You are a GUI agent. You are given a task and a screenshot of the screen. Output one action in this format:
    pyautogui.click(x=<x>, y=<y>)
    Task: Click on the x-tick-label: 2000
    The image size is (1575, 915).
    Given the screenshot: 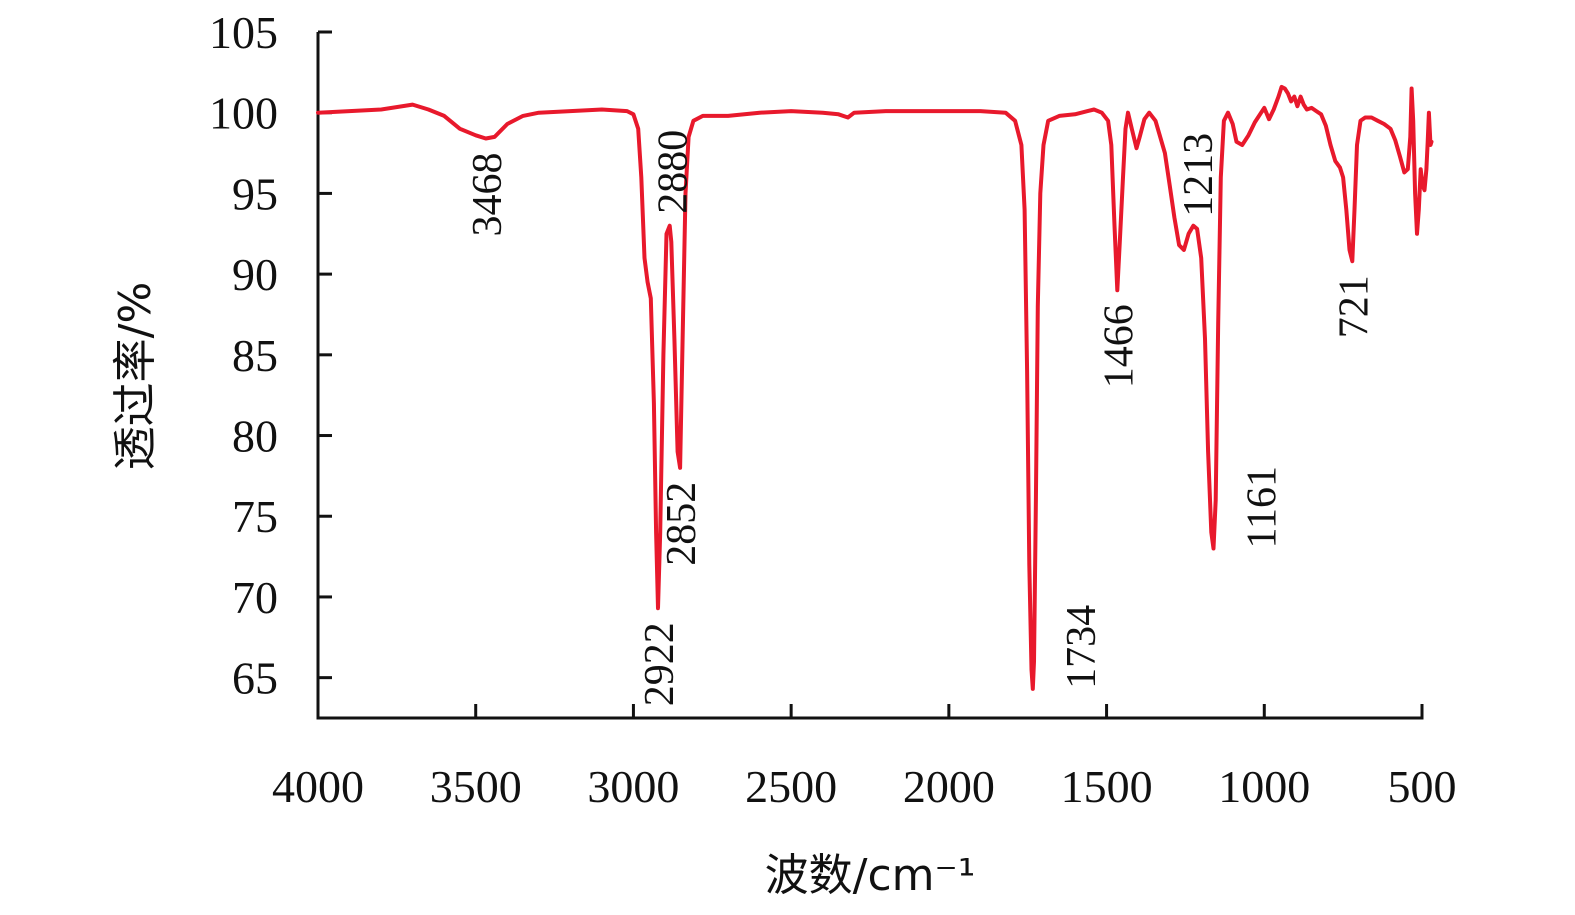 What is the action you would take?
    pyautogui.click(x=949, y=786)
    